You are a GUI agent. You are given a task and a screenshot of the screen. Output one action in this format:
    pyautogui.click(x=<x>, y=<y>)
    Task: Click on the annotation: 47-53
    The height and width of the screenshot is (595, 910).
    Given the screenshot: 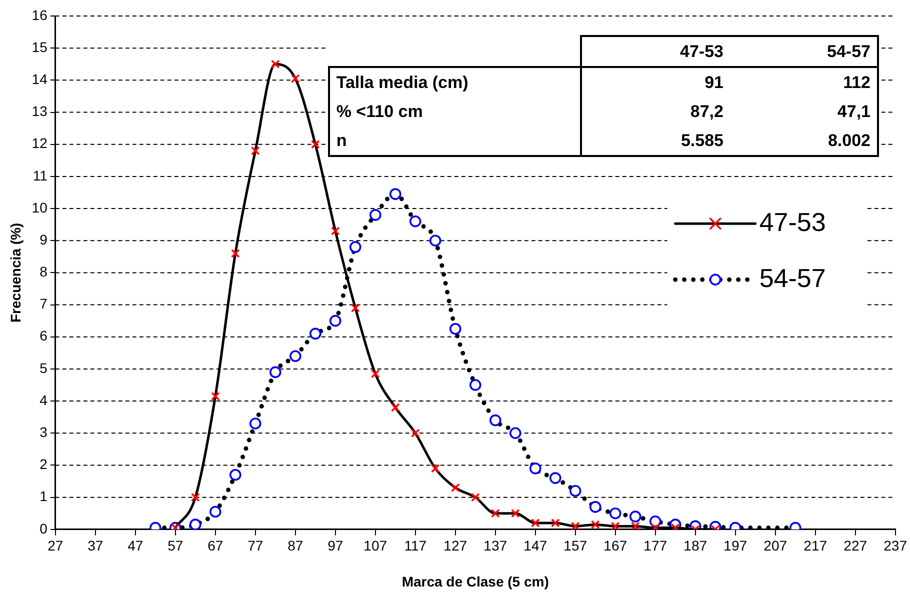 What is the action you would take?
    pyautogui.click(x=655, y=52)
    